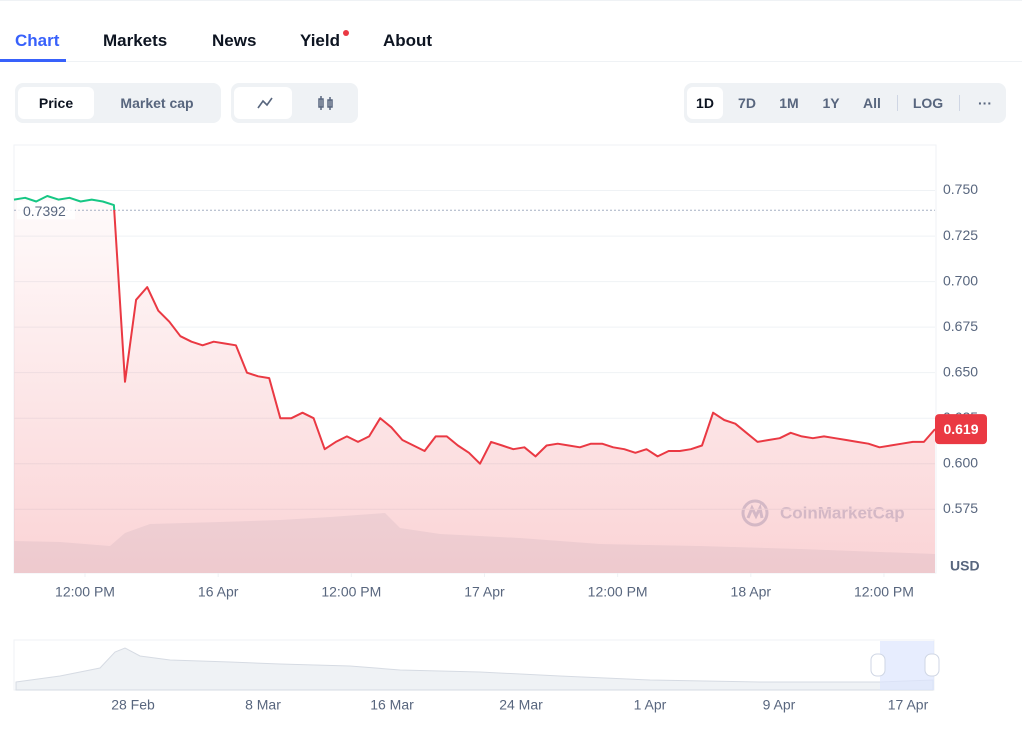 The width and height of the screenshot is (1022, 740). Describe the element at coordinates (845, 103) in the screenshot. I see `range-group: 1D 7D 1M 1Y All LOG ···` at that location.